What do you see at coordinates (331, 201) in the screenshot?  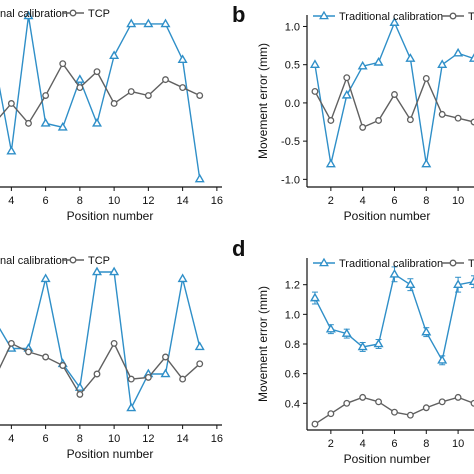 I see `panel-b-x-tick-label: 2` at bounding box center [331, 201].